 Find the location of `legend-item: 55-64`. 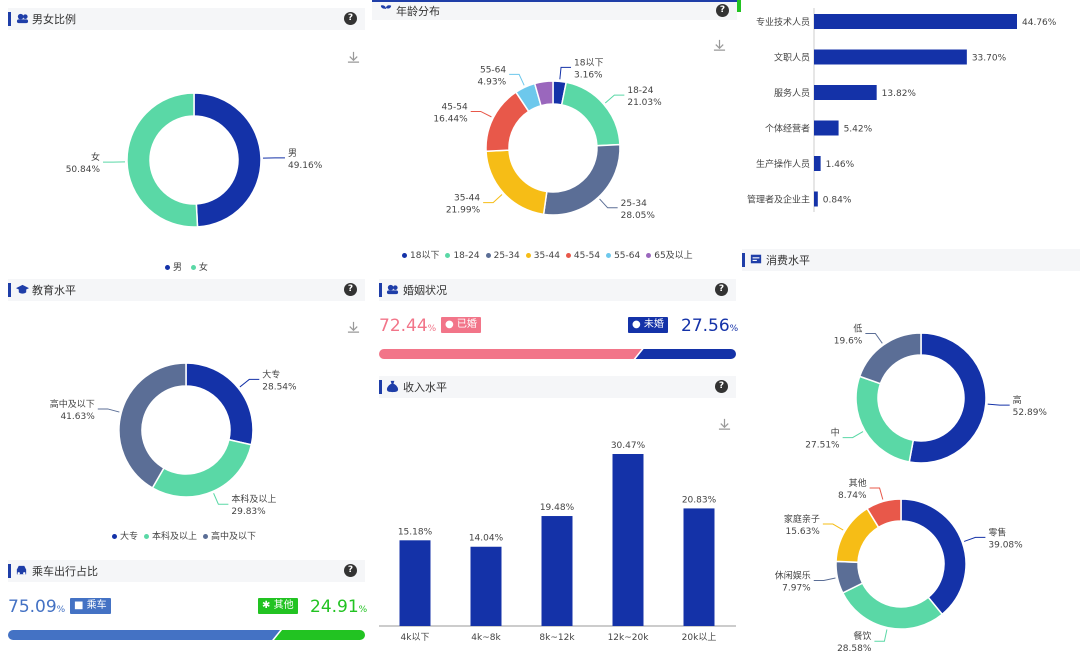

legend-item: 55-64 is located at coordinates (623, 256).